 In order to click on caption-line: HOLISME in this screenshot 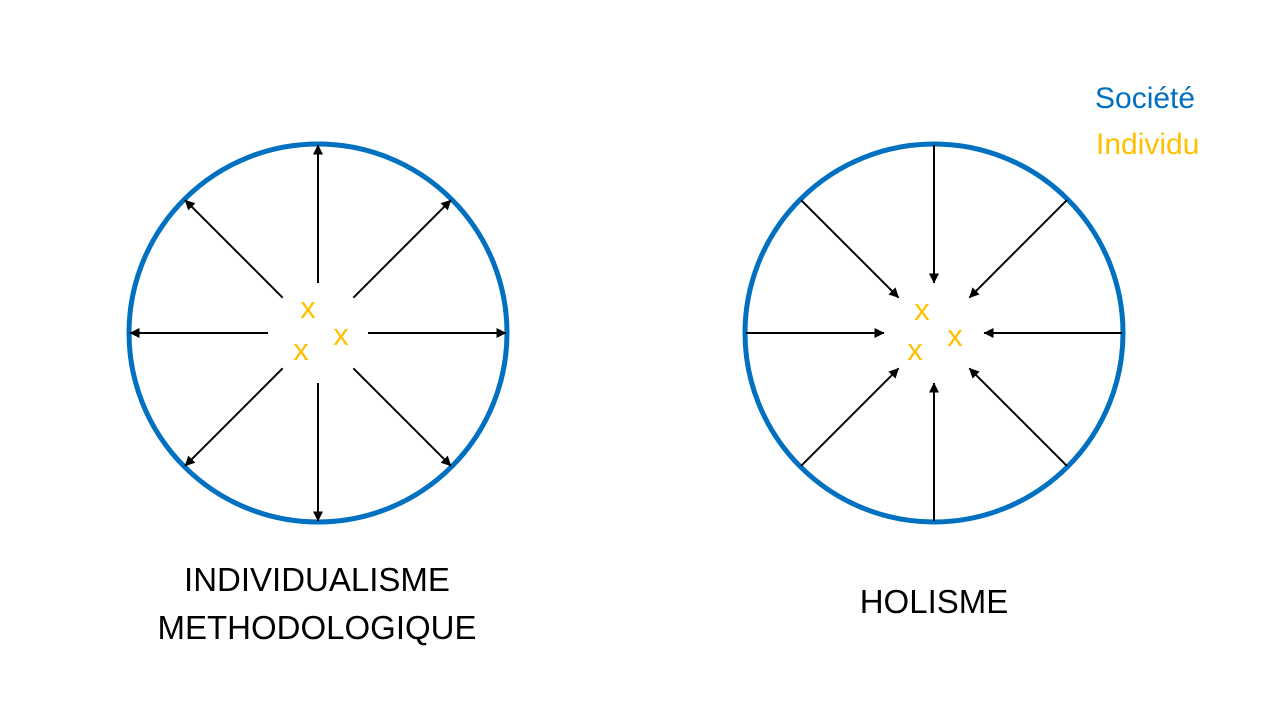, I will do `click(934, 601)`.